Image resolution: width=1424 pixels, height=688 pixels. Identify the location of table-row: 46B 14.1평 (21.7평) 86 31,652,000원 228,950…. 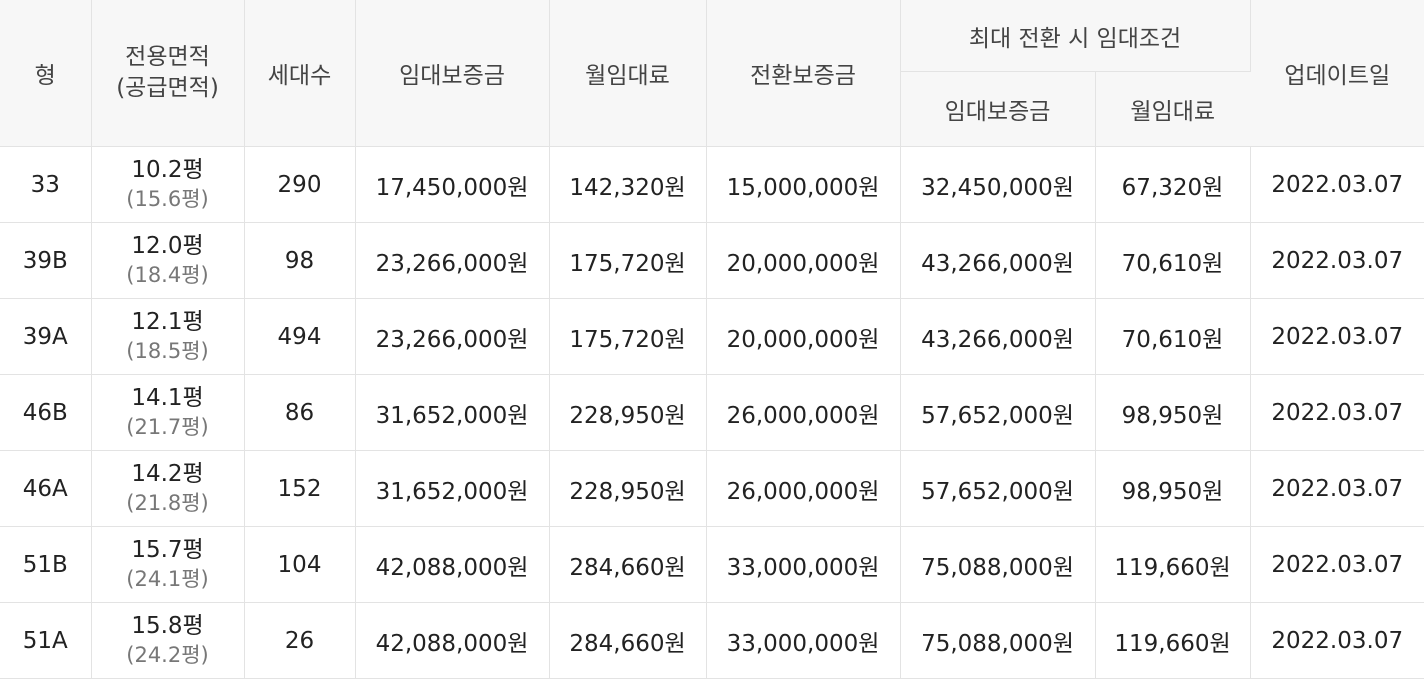
(712, 412).